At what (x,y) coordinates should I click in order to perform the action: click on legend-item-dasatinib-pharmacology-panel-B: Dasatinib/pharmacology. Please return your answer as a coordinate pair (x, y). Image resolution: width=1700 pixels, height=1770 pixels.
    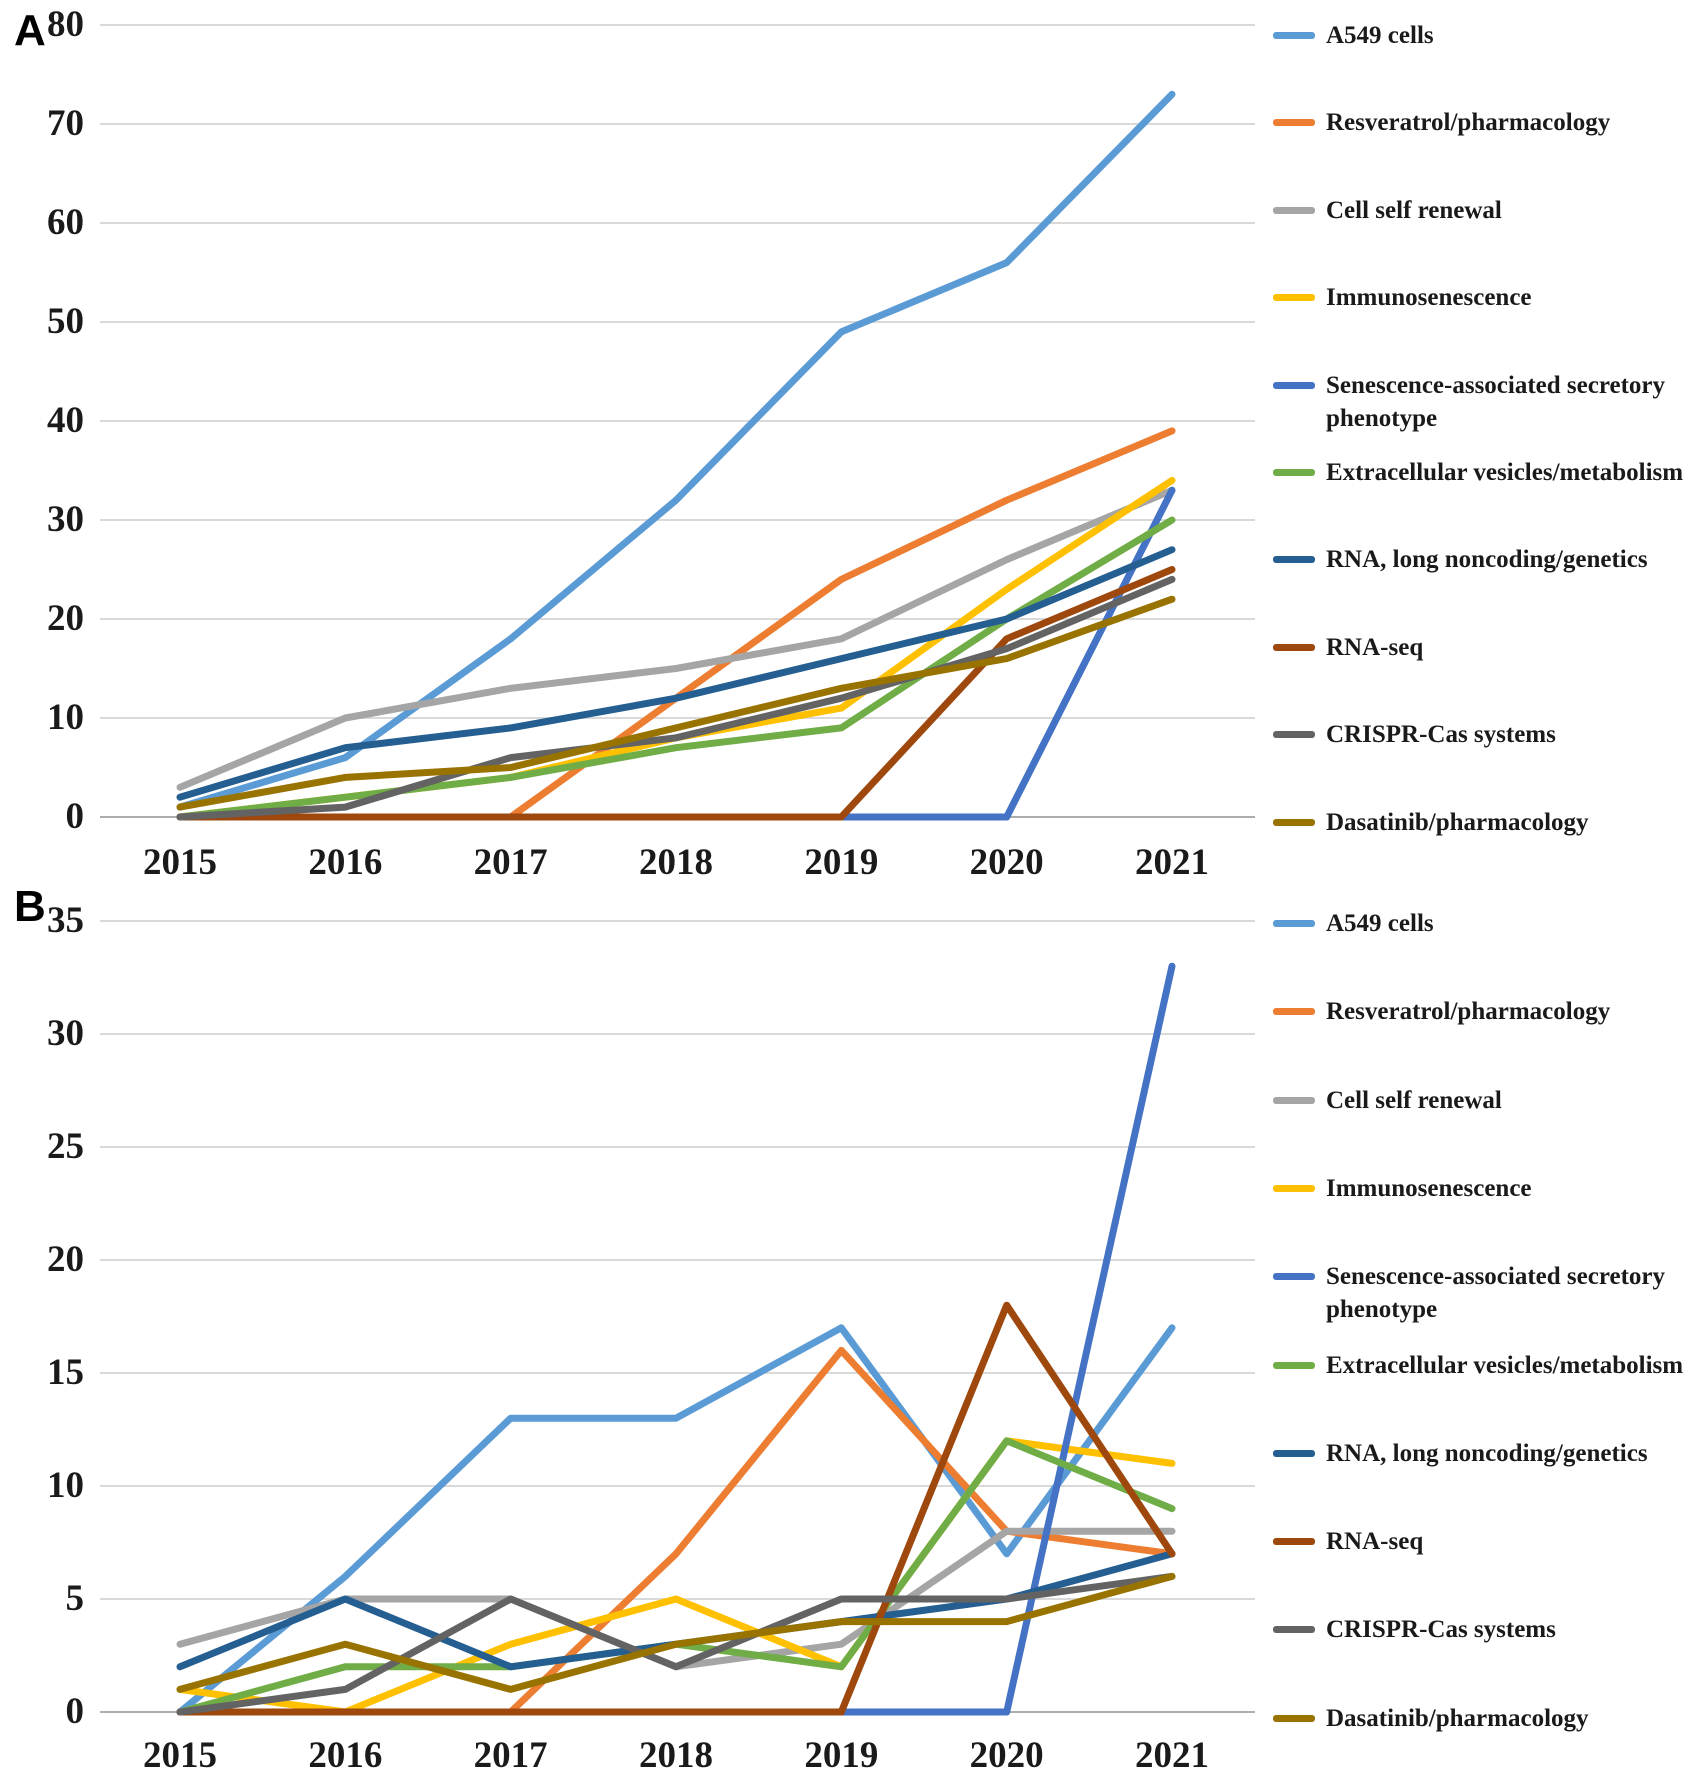
    Looking at the image, I should click on (1482, 1718).